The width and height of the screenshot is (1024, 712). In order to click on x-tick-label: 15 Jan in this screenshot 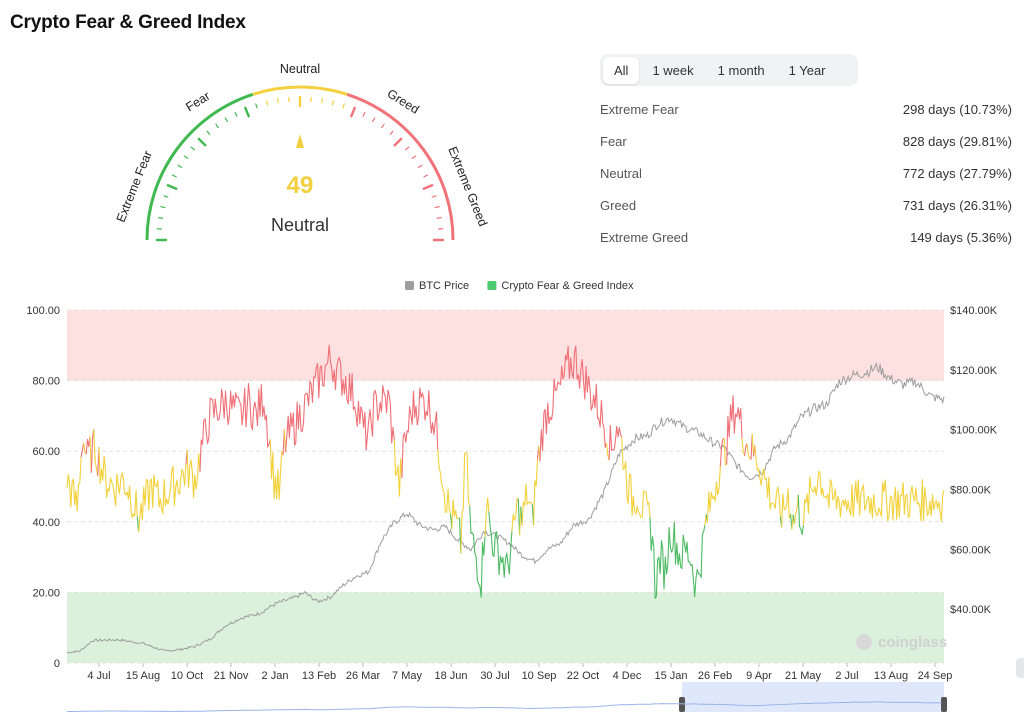, I will do `click(670, 676)`.